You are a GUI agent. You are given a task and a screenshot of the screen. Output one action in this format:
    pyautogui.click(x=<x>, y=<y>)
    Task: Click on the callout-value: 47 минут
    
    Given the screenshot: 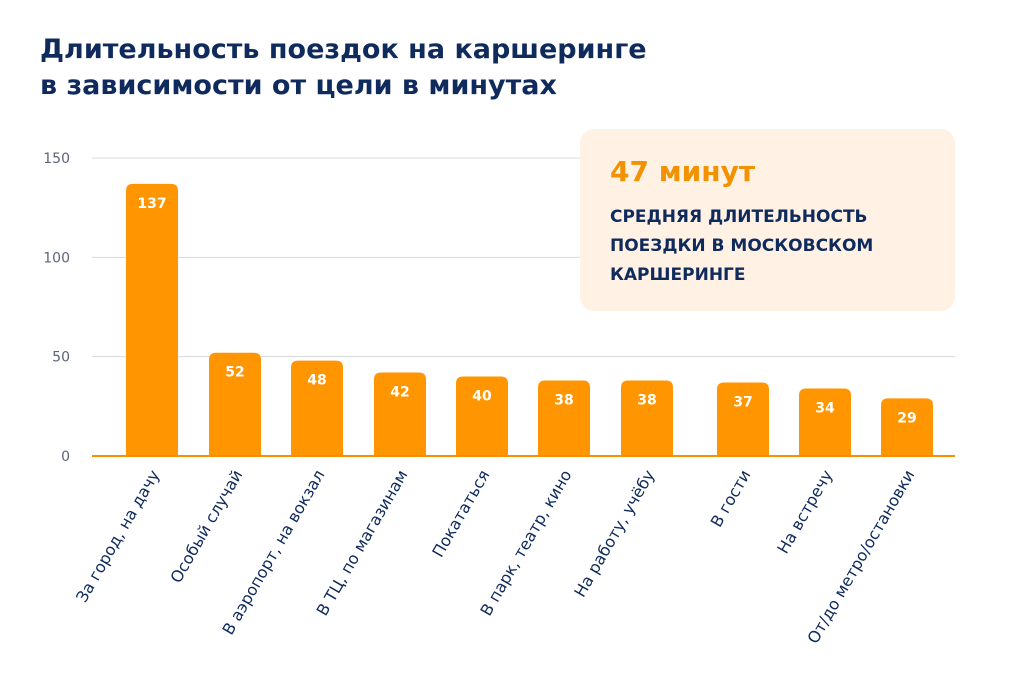 What is the action you would take?
    pyautogui.click(x=683, y=171)
    